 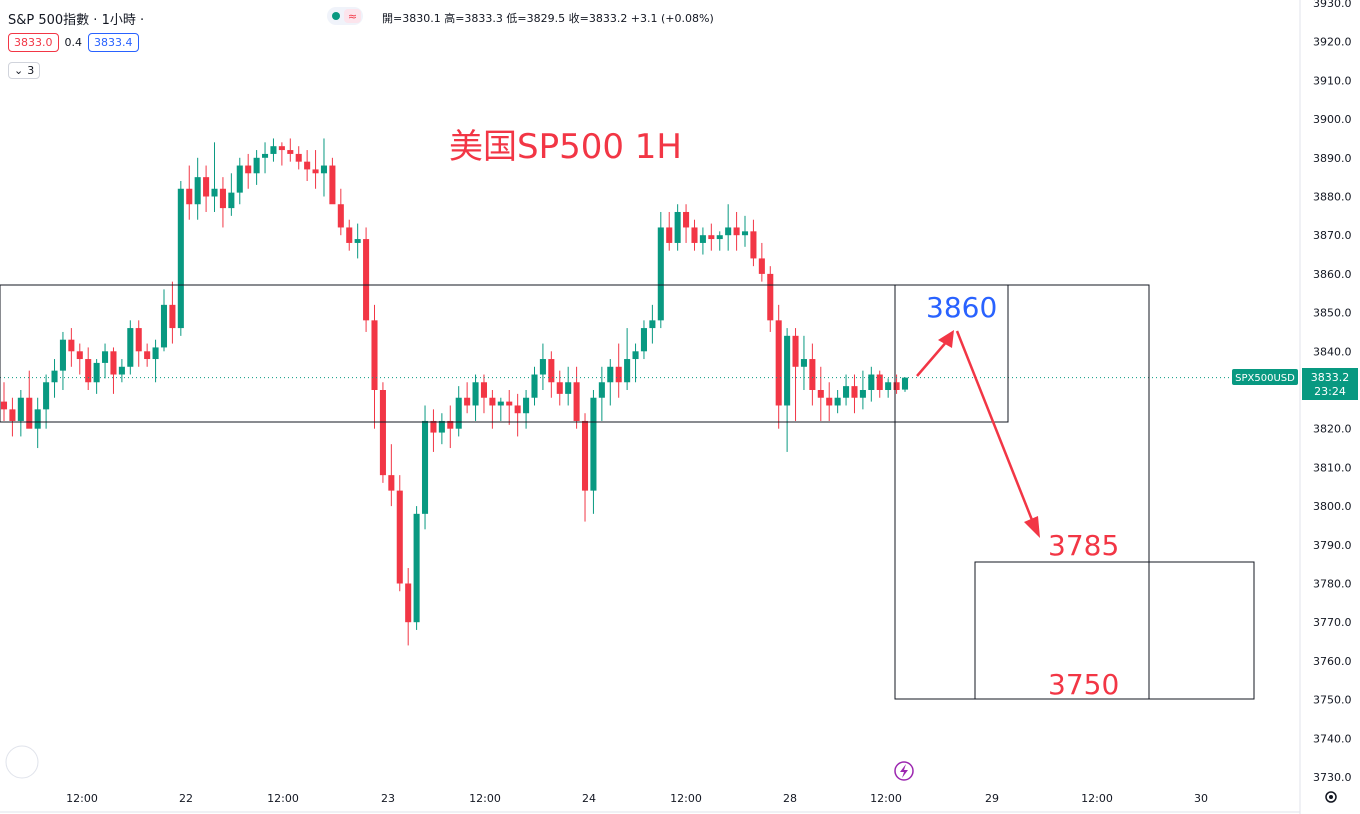 What do you see at coordinates (33, 42) in the screenshot?
I see `sell-price-button: 3833.0` at bounding box center [33, 42].